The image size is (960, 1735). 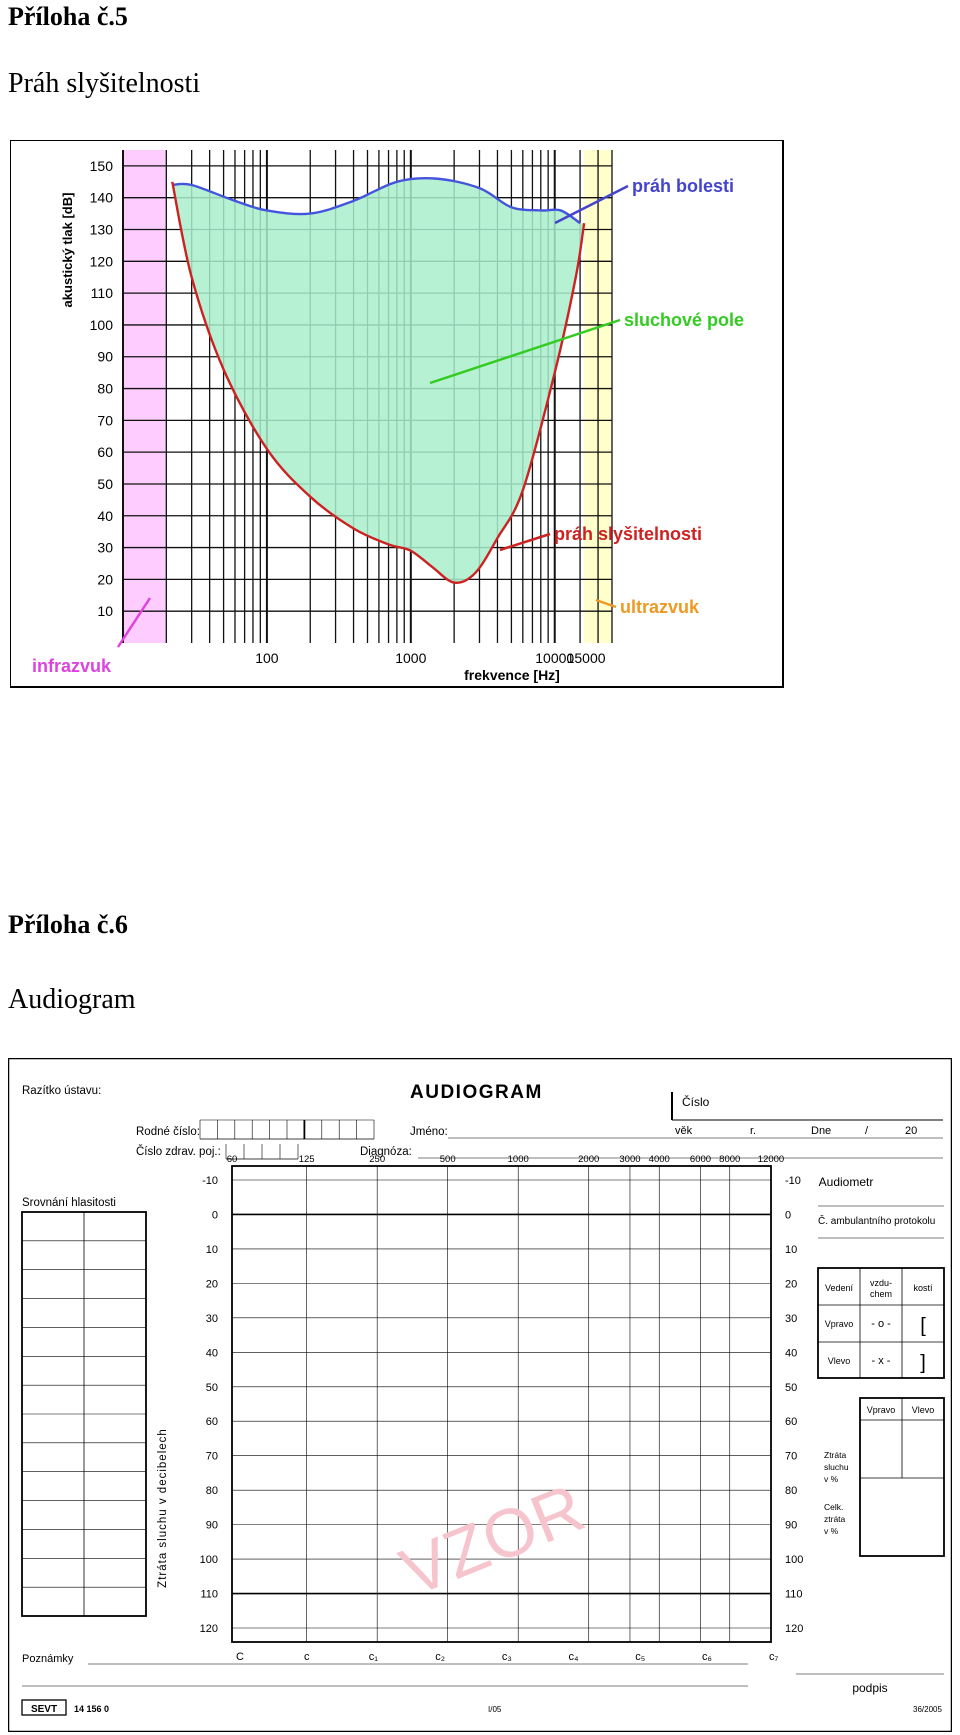 What do you see at coordinates (821, 1131) in the screenshot?
I see `date-label: Dne` at bounding box center [821, 1131].